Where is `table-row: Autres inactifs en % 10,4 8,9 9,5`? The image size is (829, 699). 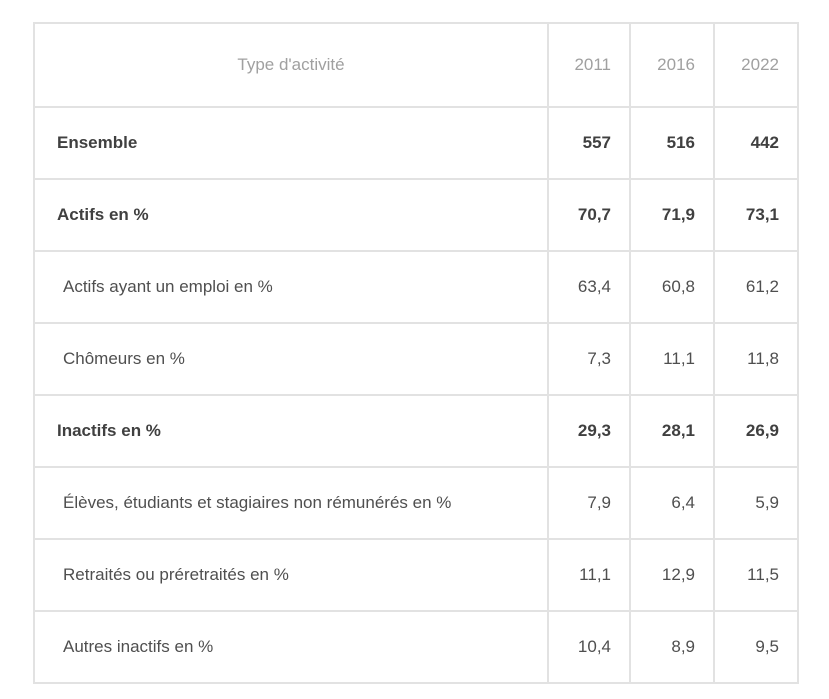
table-row: Autres inactifs en % 10,4 8,9 9,5 is located at coordinates (416, 647).